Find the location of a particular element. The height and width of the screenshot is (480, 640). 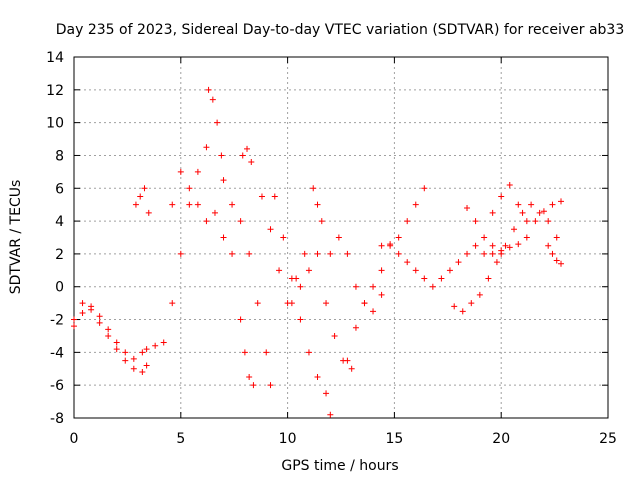

y-tick-label: 6 is located at coordinates (59, 189).